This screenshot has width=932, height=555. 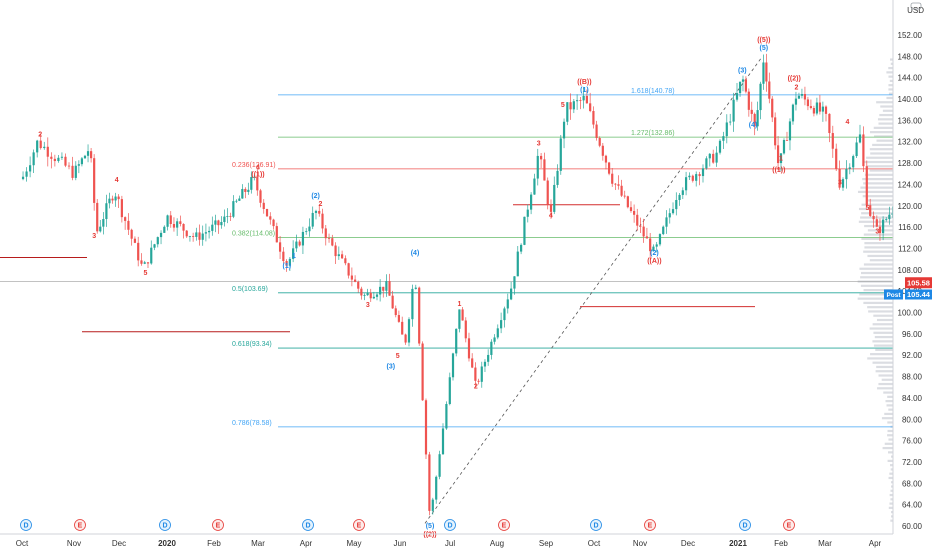 What do you see at coordinates (450, 543) in the screenshot?
I see `time-tick-label: Jul` at bounding box center [450, 543].